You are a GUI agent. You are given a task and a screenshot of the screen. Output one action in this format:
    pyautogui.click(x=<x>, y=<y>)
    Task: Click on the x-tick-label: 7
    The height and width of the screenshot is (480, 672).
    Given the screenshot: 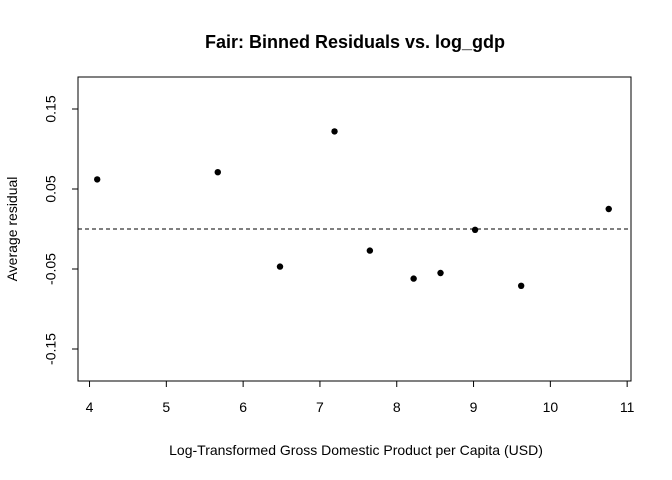 What is the action you would take?
    pyautogui.click(x=320, y=407)
    